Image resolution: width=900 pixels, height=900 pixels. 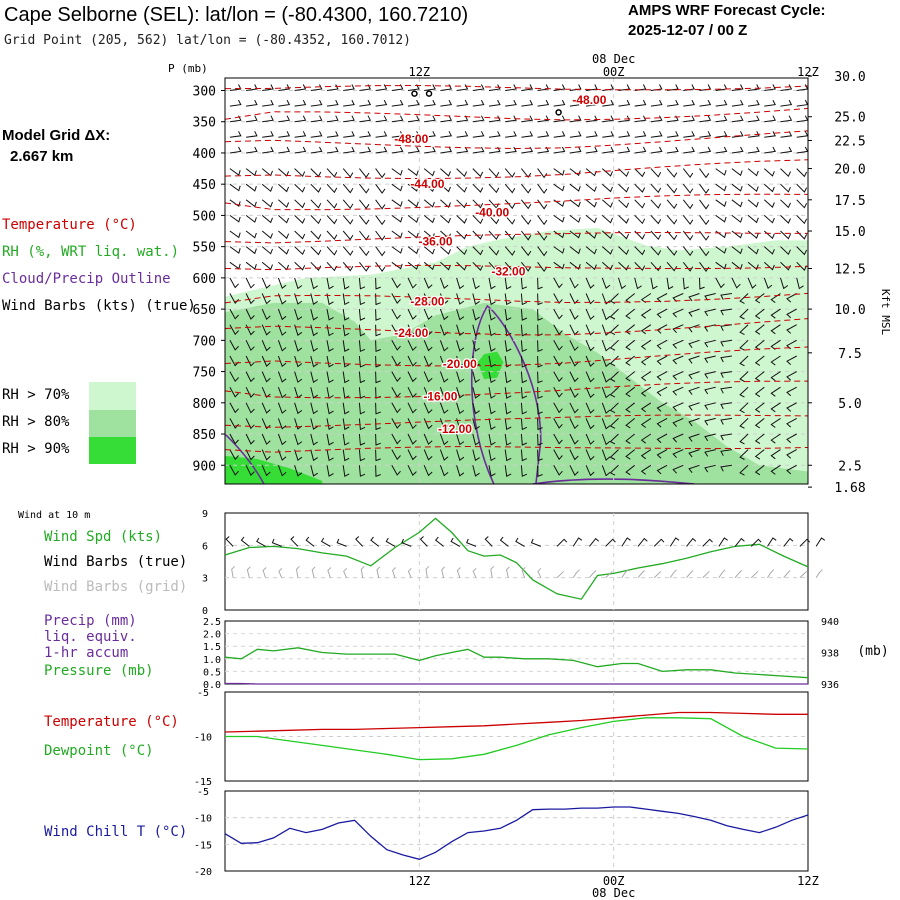 What do you see at coordinates (56, 135) in the screenshot?
I see `model-grid-label: Model Grid ΔX:` at bounding box center [56, 135].